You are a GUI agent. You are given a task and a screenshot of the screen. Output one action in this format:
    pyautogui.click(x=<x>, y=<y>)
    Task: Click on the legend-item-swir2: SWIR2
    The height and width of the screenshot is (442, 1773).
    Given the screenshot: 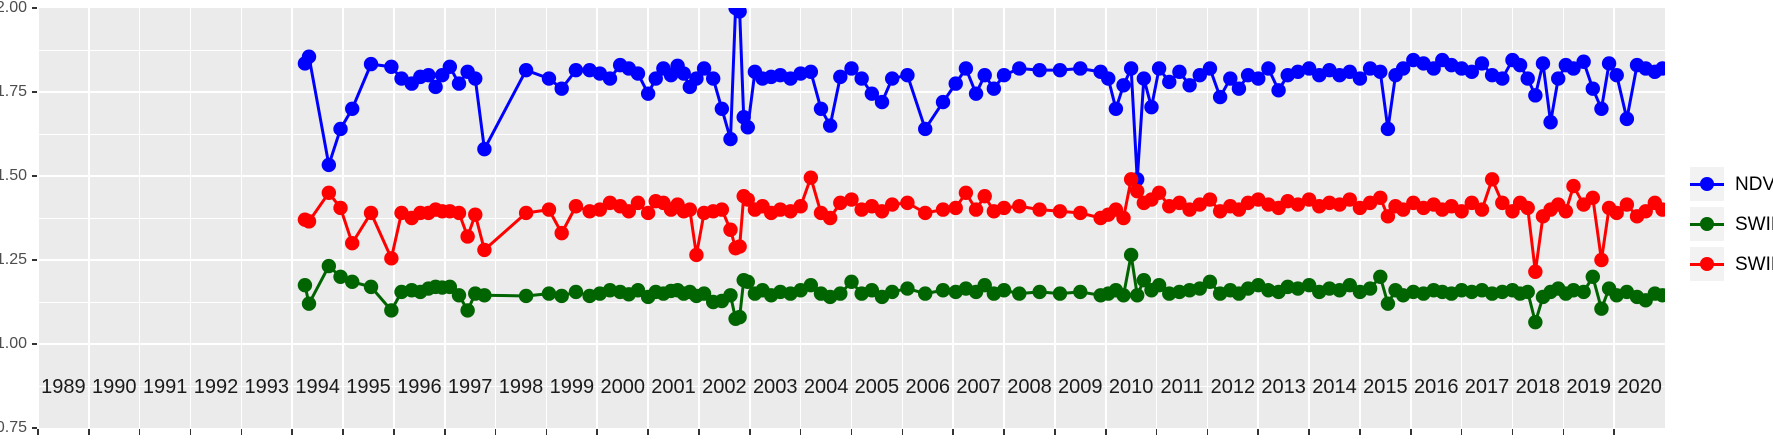 What is the action you would take?
    pyautogui.click(x=1731, y=224)
    